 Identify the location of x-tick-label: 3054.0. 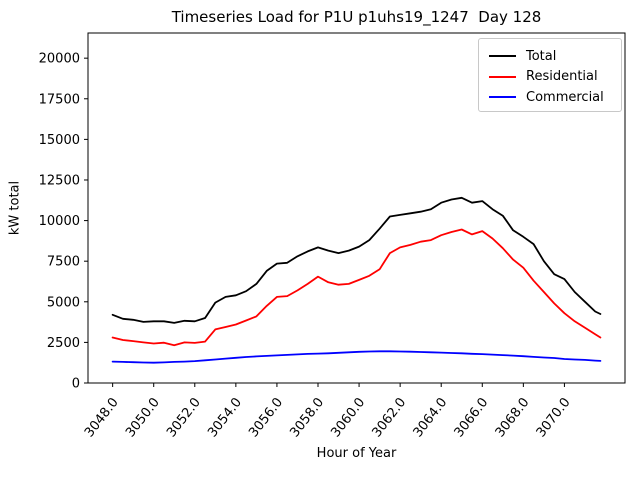
(225, 417).